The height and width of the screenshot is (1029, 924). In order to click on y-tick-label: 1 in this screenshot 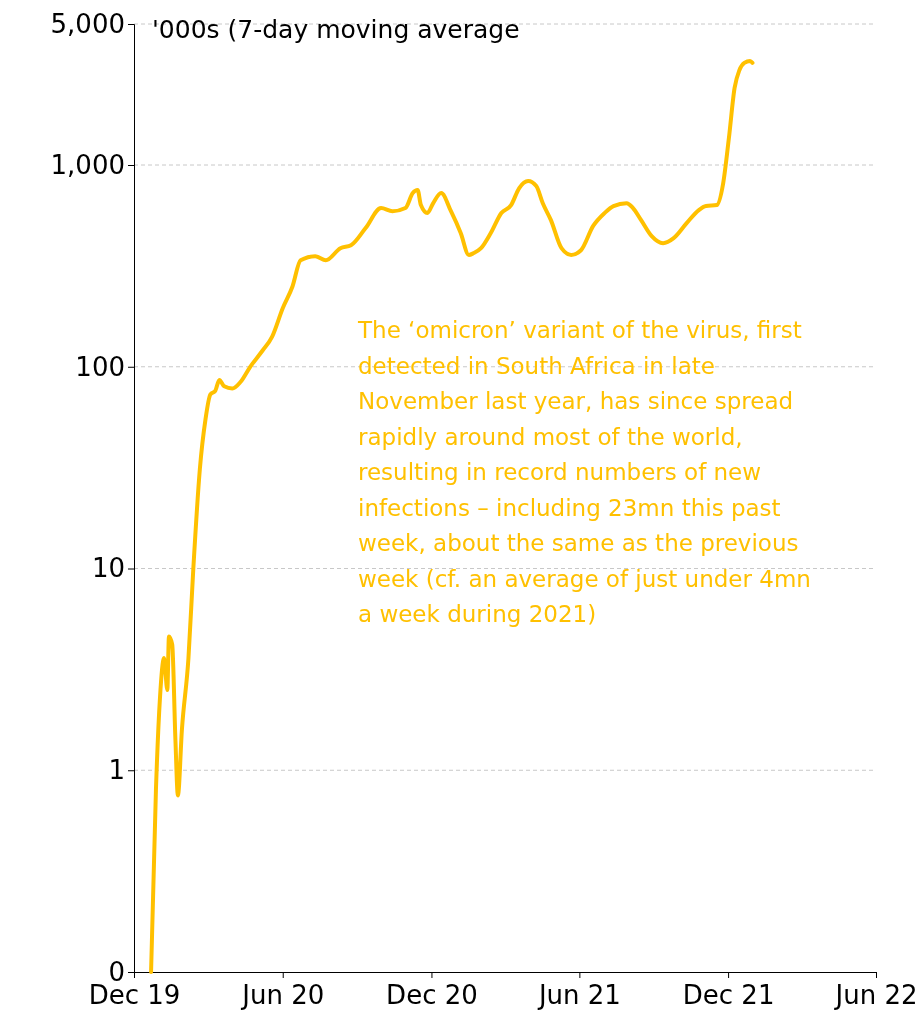, I will do `click(116, 770)`.